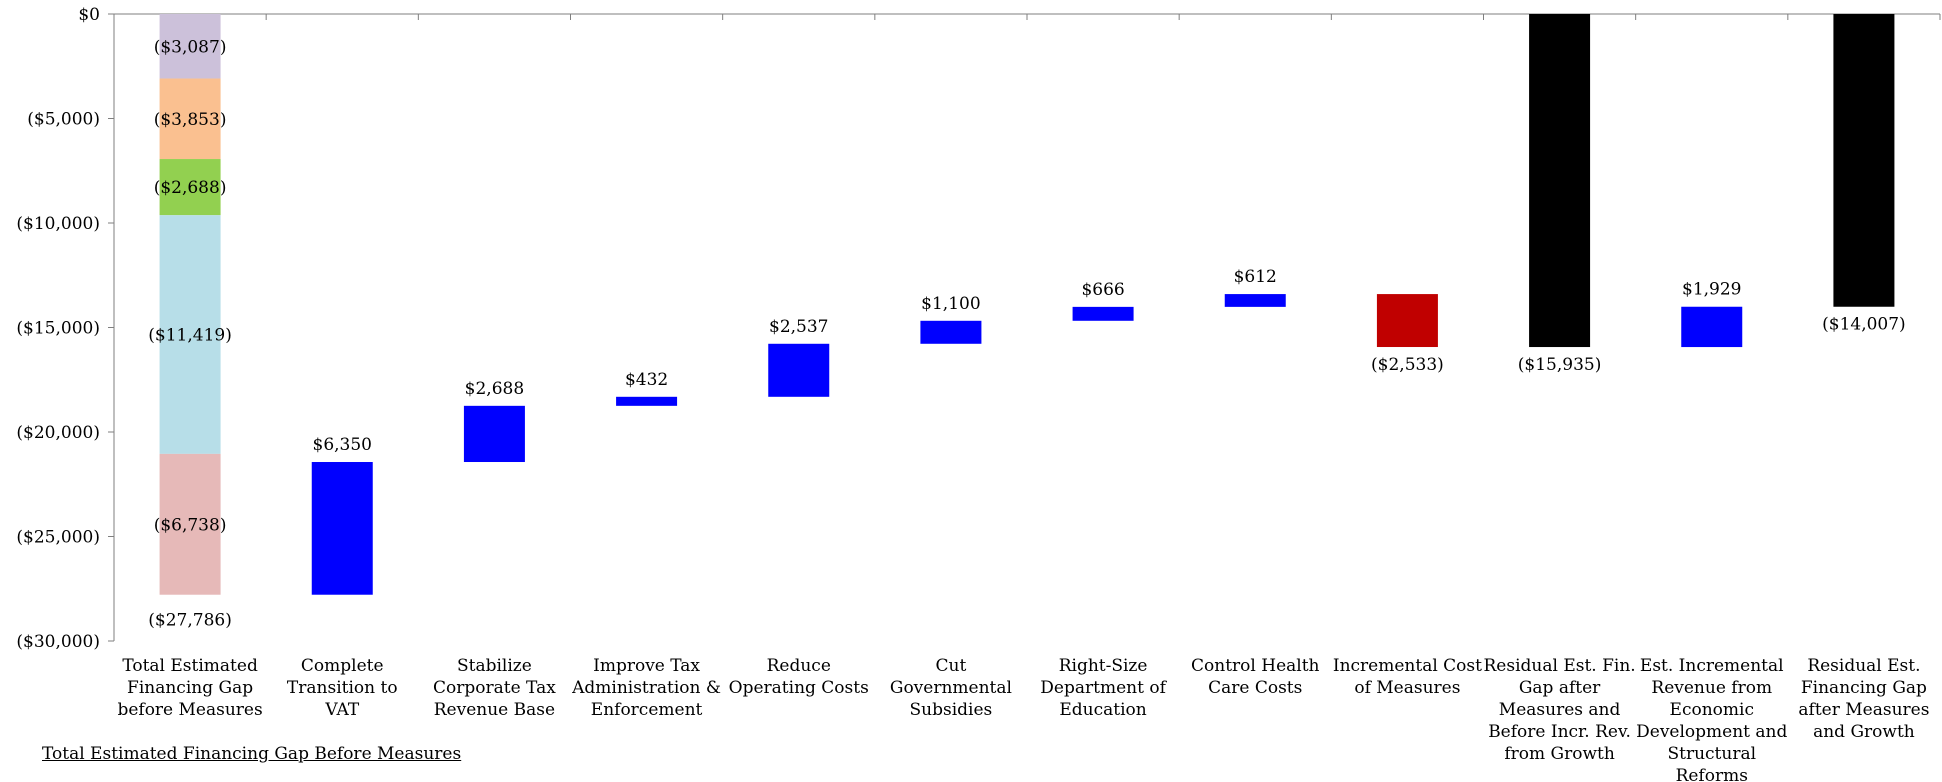 This screenshot has width=1942, height=782. Describe the element at coordinates (342, 445) in the screenshot. I see `bar-value-label: $6,350` at that location.